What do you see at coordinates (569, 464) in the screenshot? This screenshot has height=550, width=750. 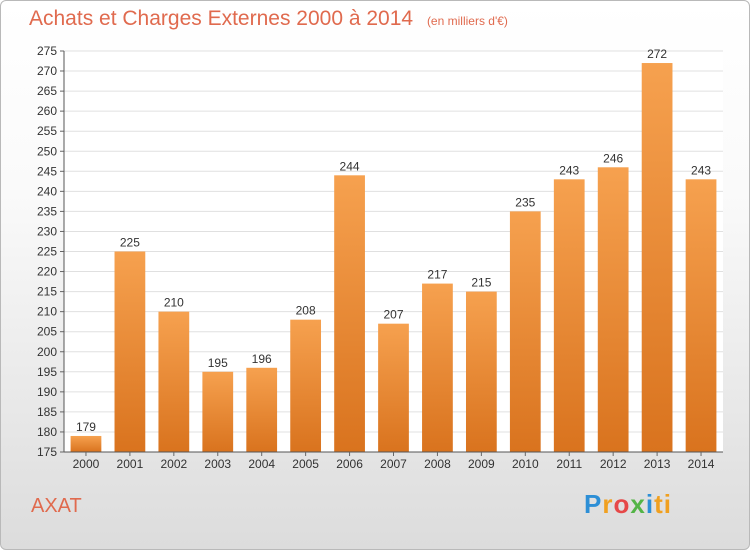 I see `x-tick-label: 2011` at bounding box center [569, 464].